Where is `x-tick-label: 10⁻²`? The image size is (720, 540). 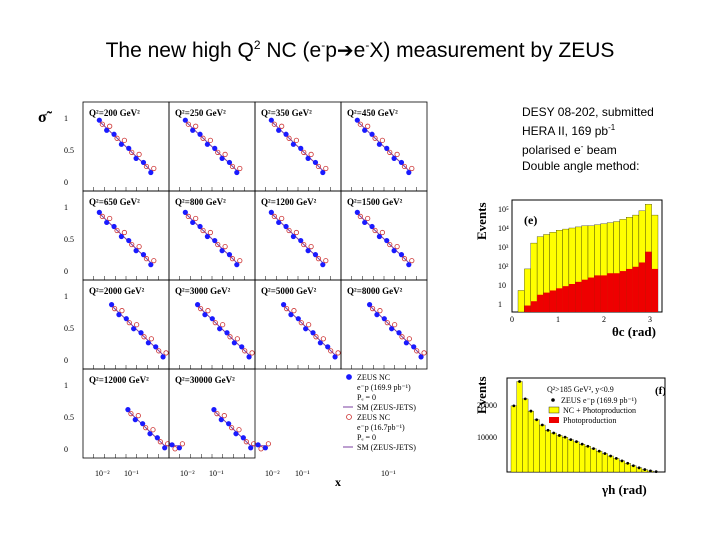
x-tick-label: 10⁻² is located at coordinates (102, 473).